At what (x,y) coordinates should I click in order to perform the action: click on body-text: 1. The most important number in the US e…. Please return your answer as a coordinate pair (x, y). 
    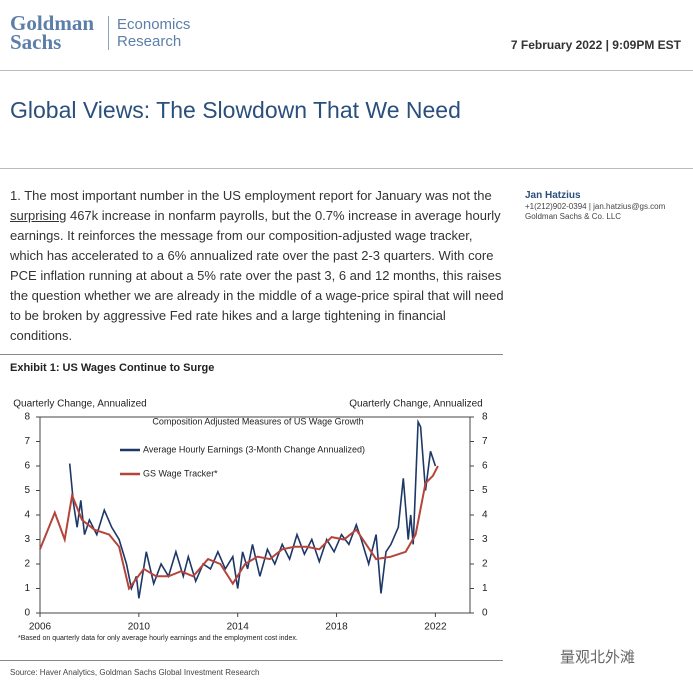
    Looking at the image, I should click on (251, 195).